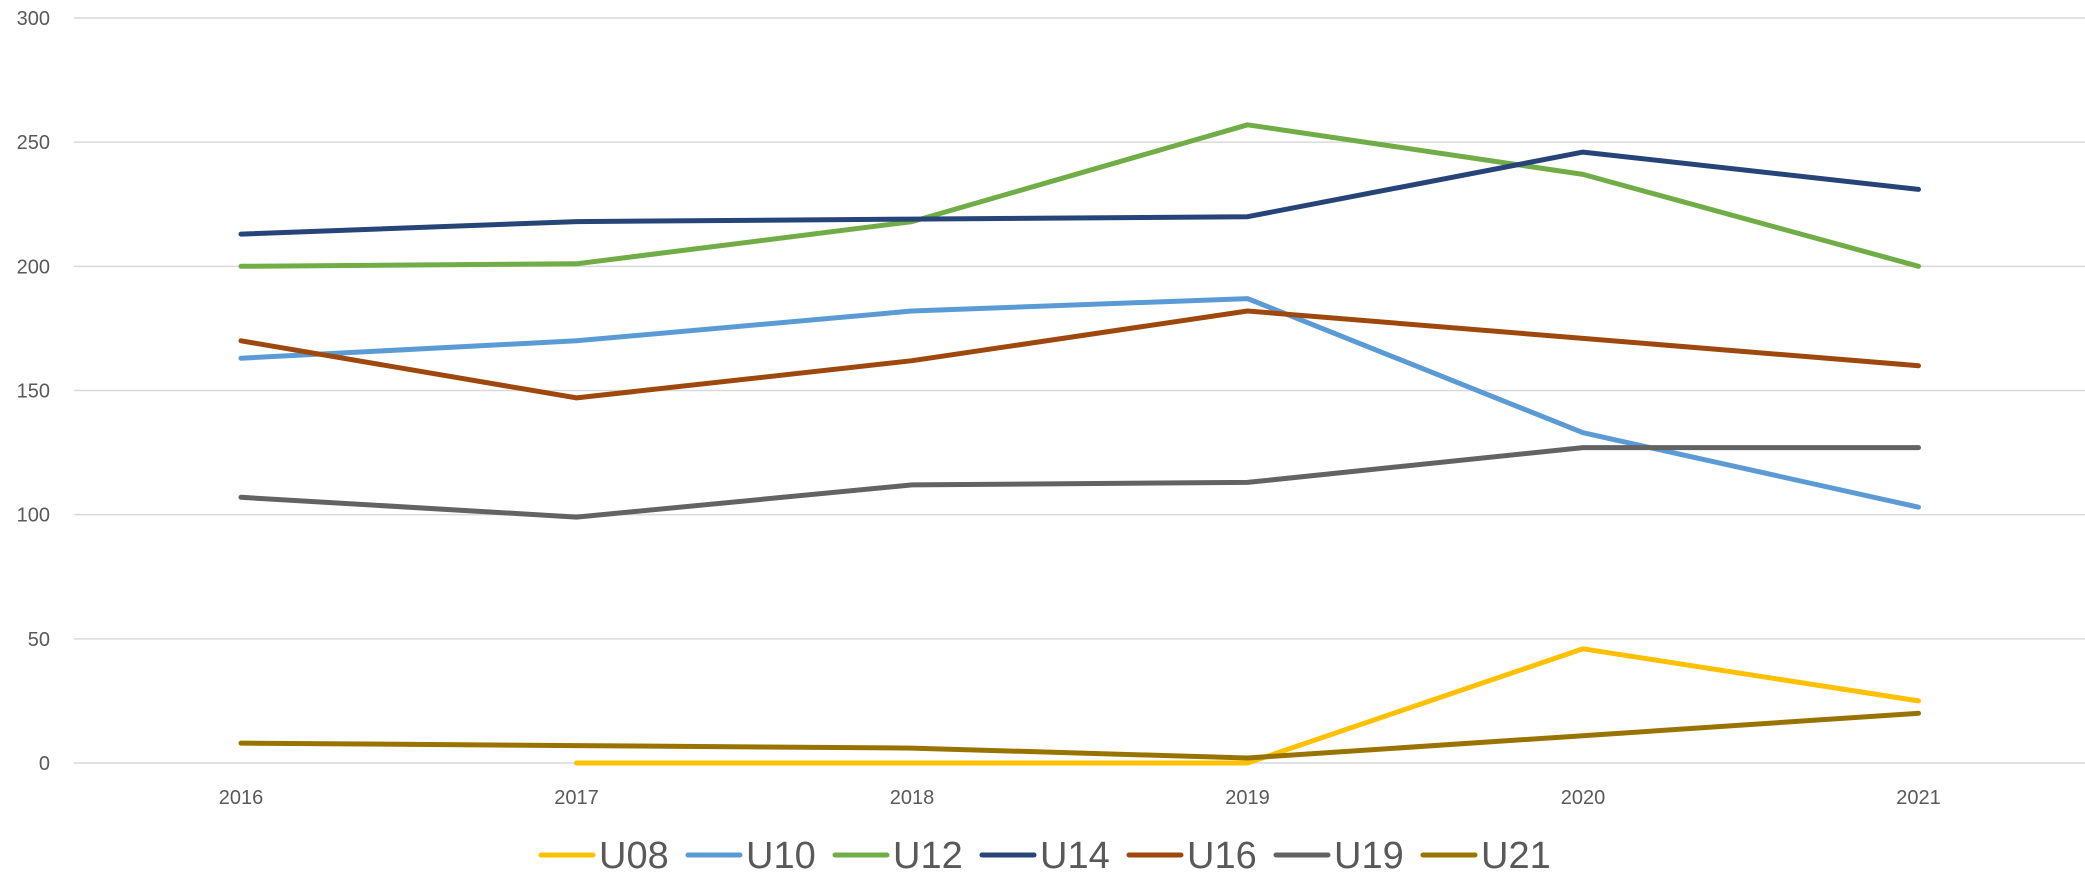  I want to click on series-line-u16, so click(1079, 354).